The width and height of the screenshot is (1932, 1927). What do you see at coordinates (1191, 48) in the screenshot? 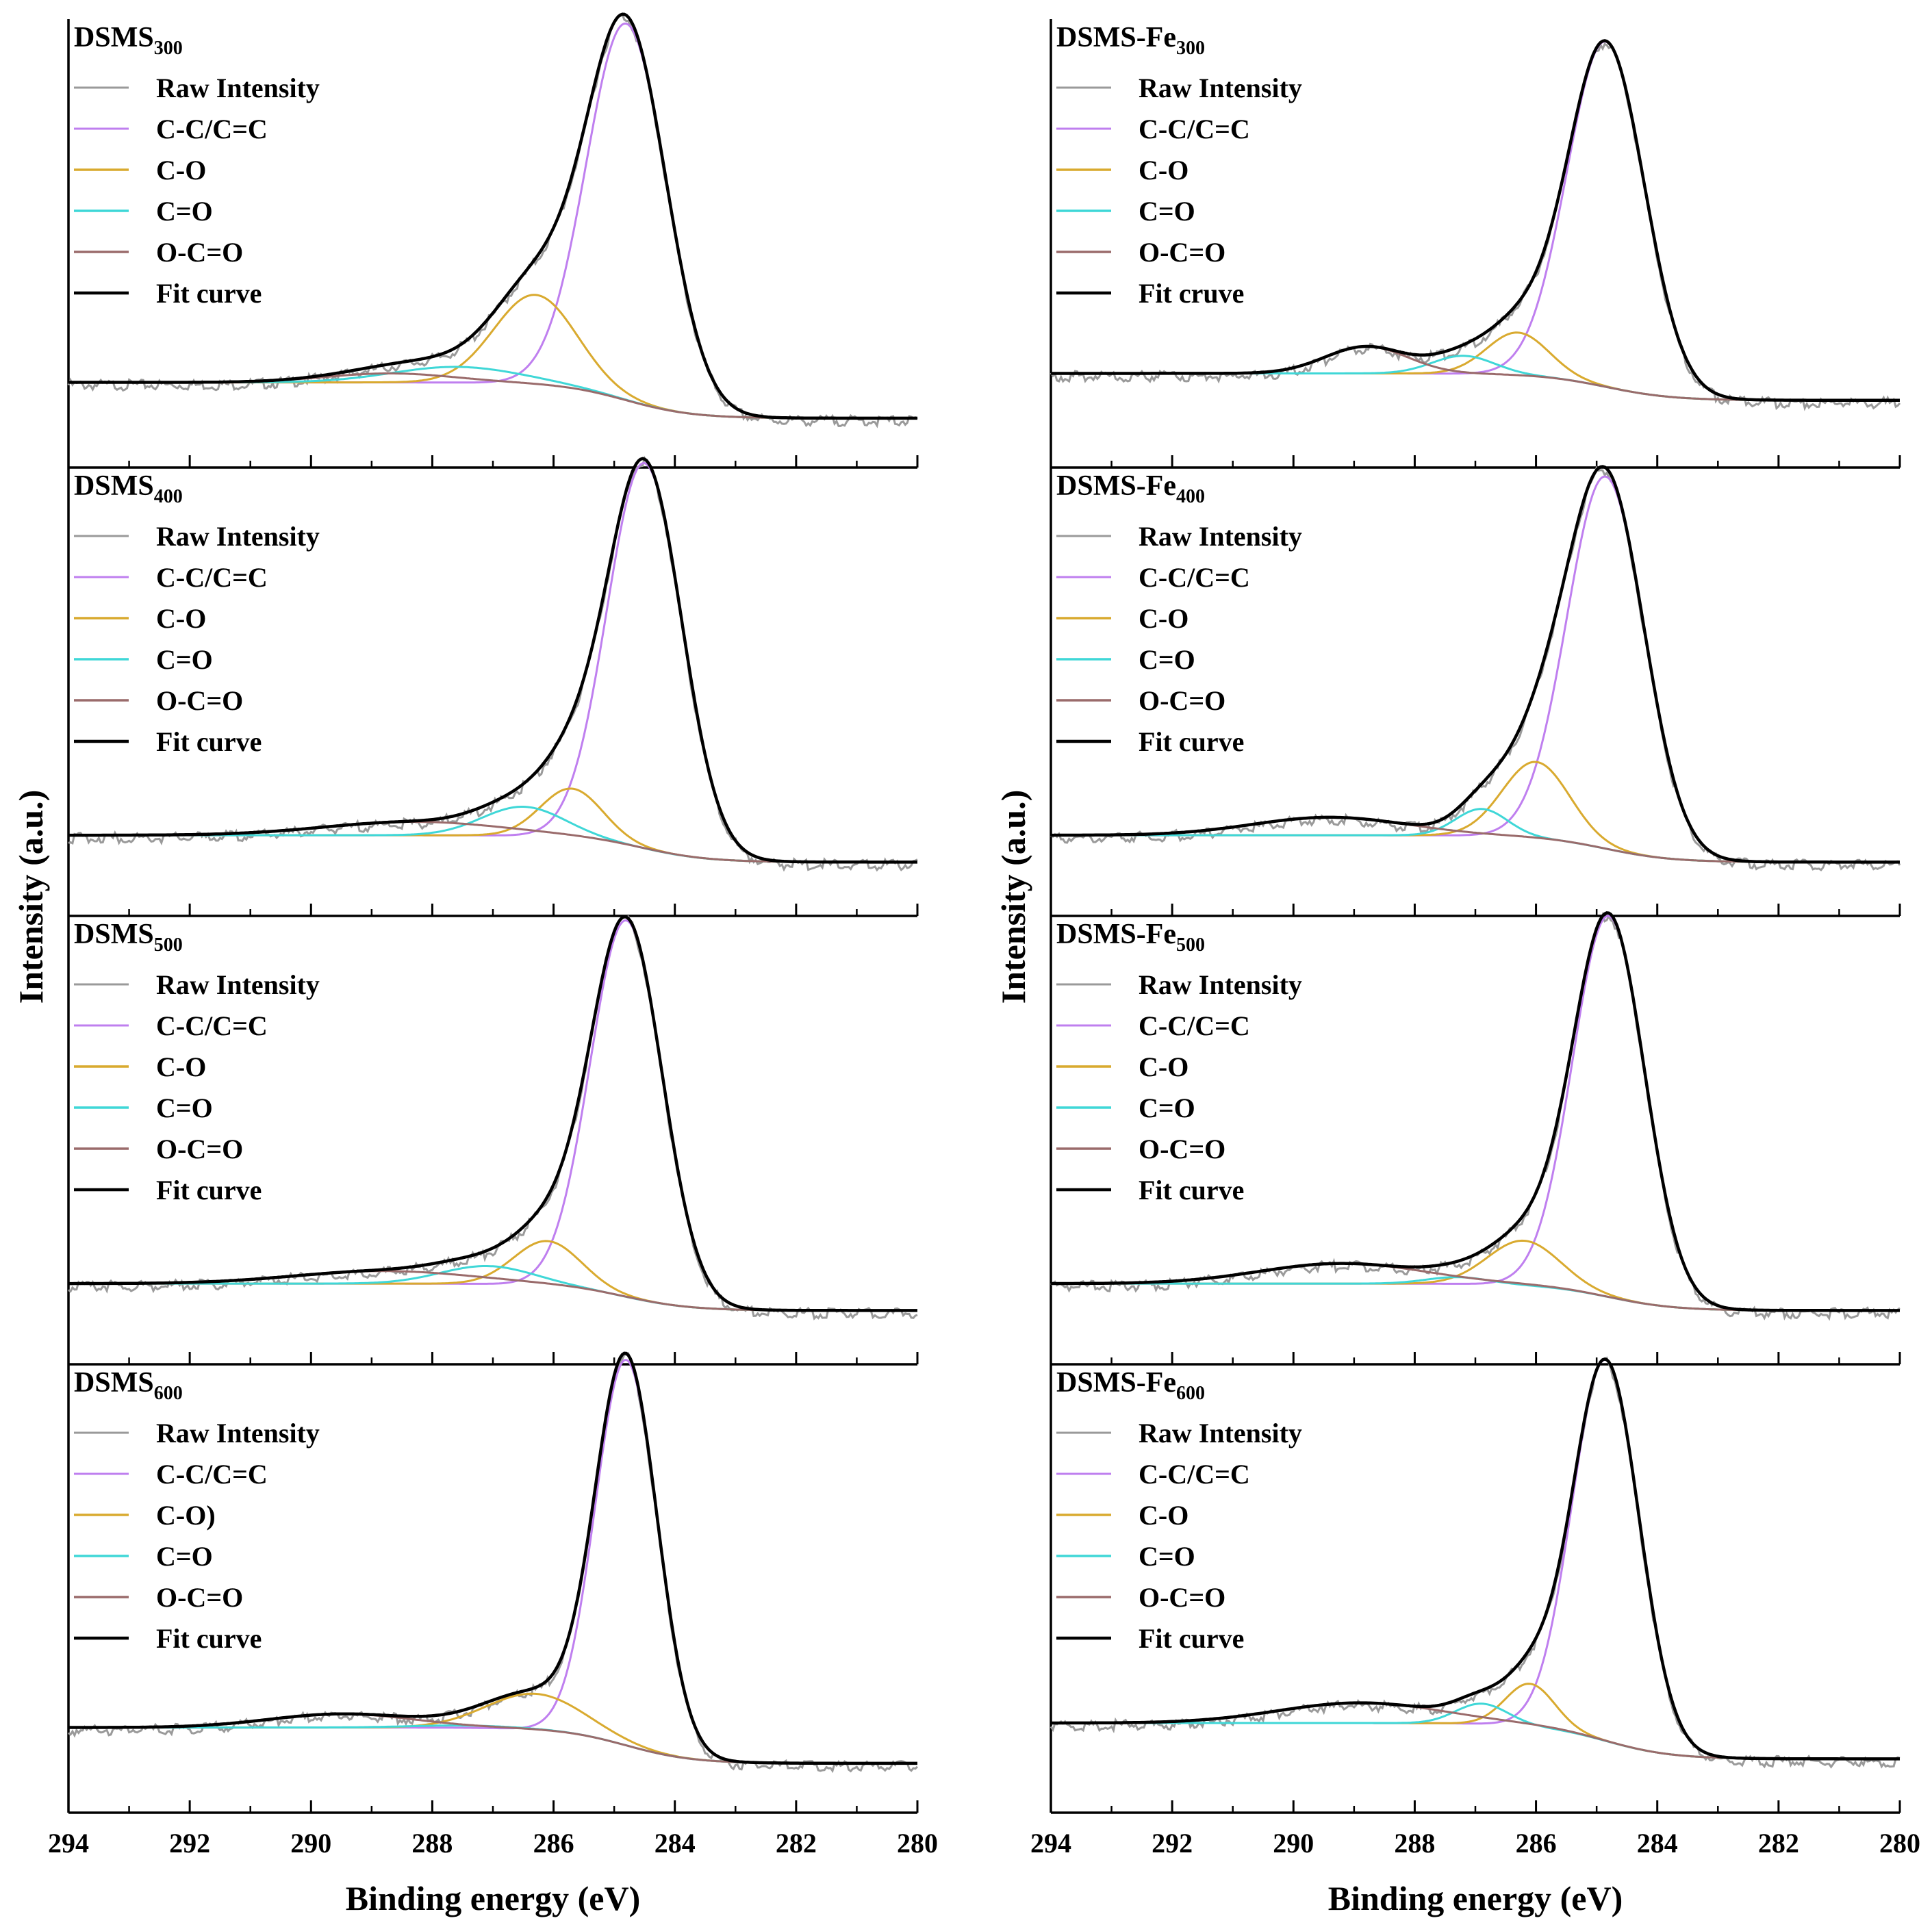
I see `panel-title-subscript: 300` at bounding box center [1191, 48].